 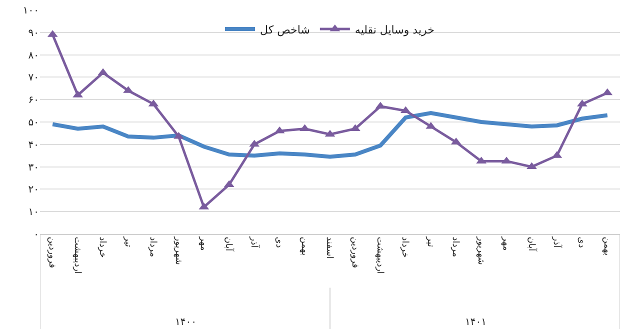 What do you see at coordinates (33, 123) in the screenshot?
I see `y-tick-label: ۵۰` at bounding box center [33, 123].